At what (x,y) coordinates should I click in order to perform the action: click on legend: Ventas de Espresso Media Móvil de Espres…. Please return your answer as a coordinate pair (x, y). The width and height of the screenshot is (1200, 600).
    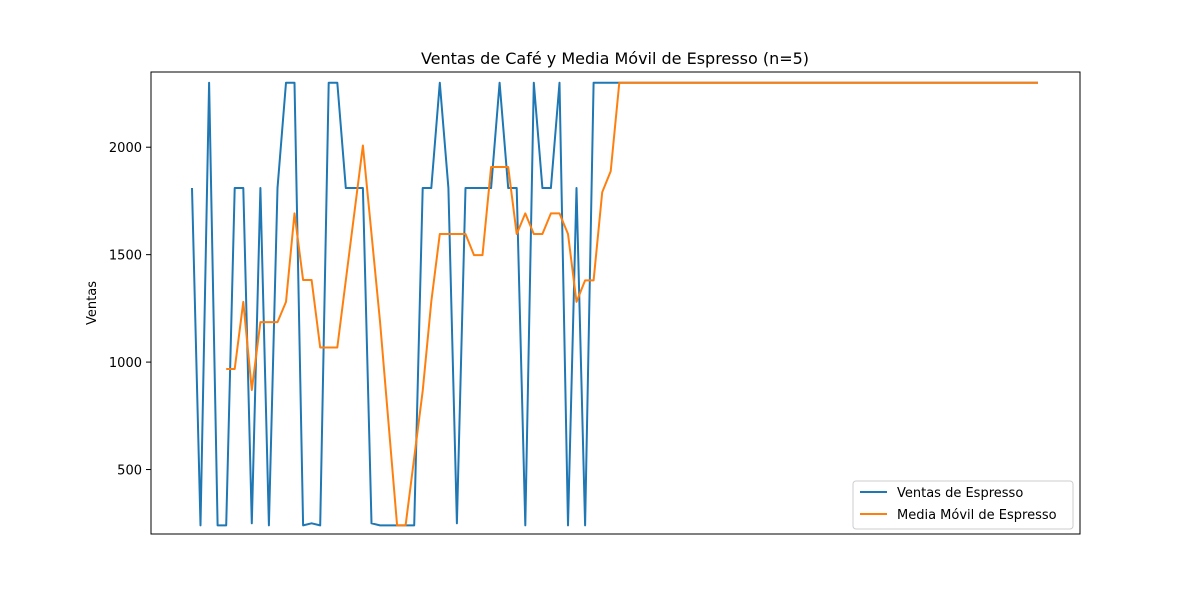
    Looking at the image, I should click on (963, 505).